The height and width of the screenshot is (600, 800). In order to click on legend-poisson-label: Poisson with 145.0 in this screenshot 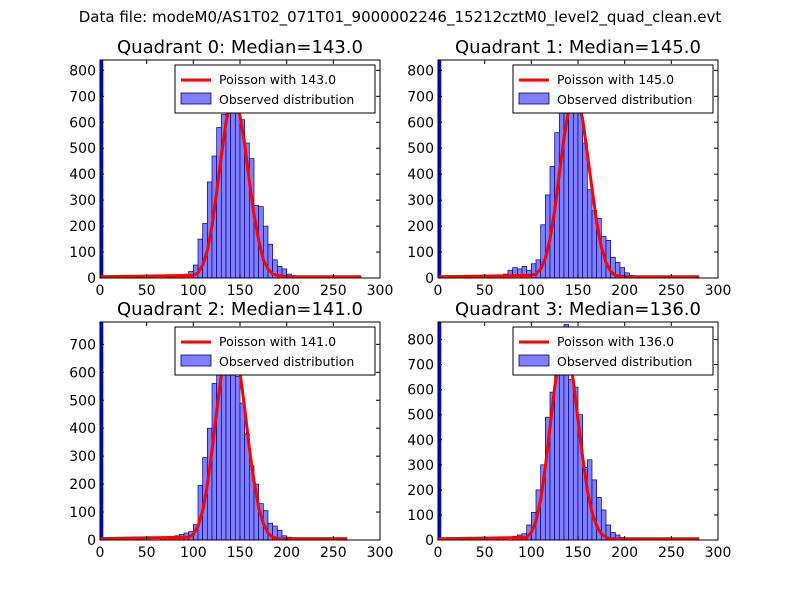, I will do `click(615, 79)`.